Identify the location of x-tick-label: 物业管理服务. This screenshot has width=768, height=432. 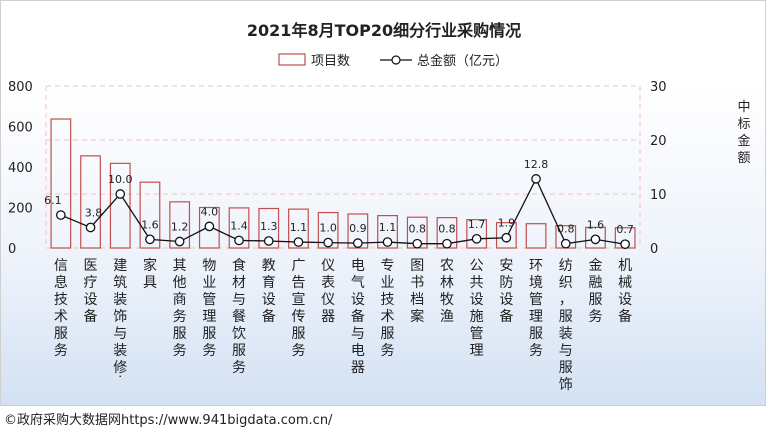
(209, 308).